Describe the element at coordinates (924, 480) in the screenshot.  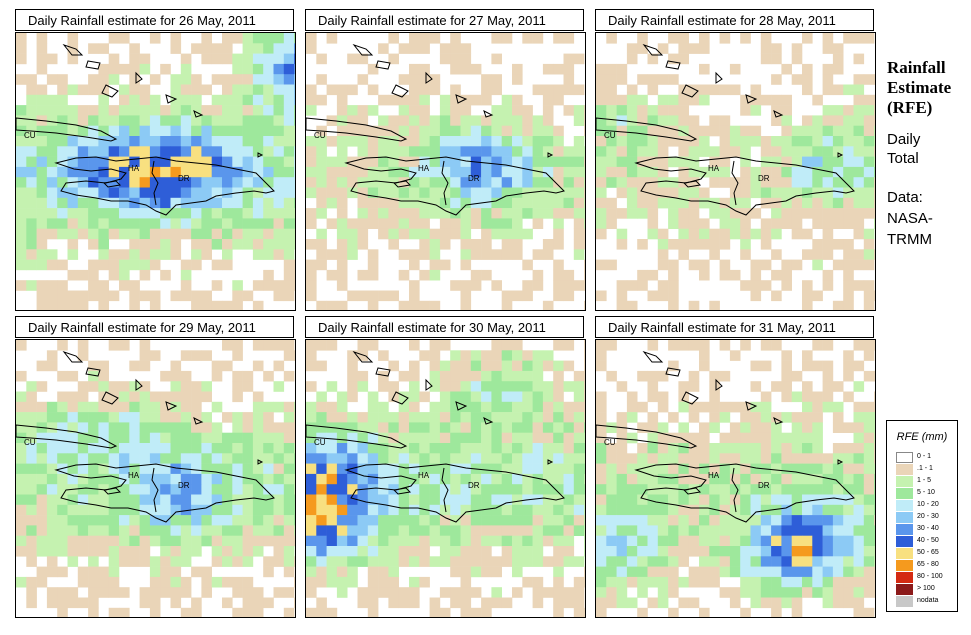
I see `legend-label: 1 - 5` at that location.